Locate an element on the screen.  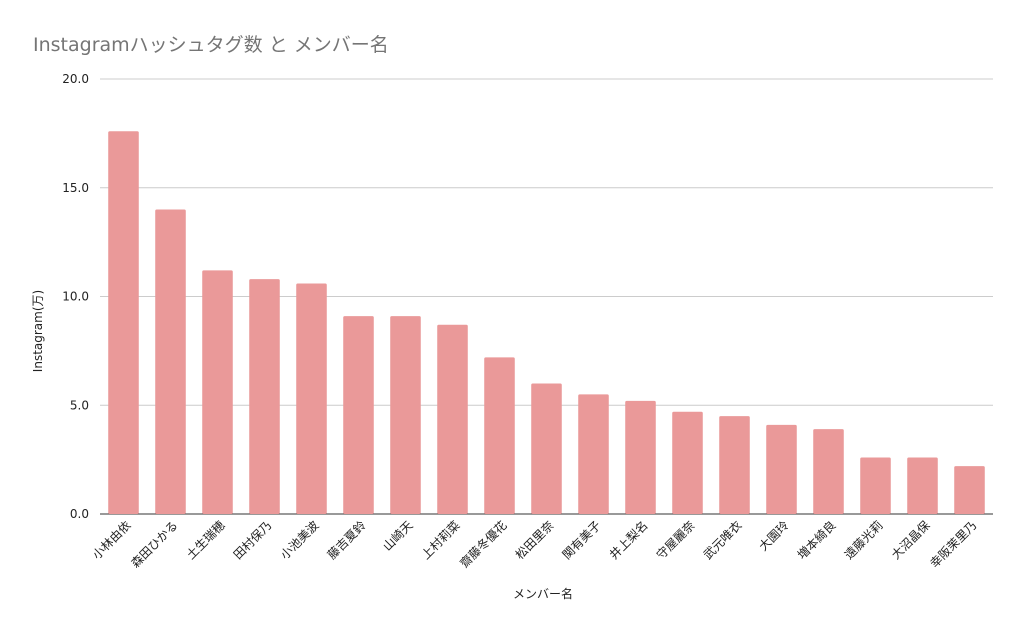
y-tick-label: 0.0 is located at coordinates (79, 514).